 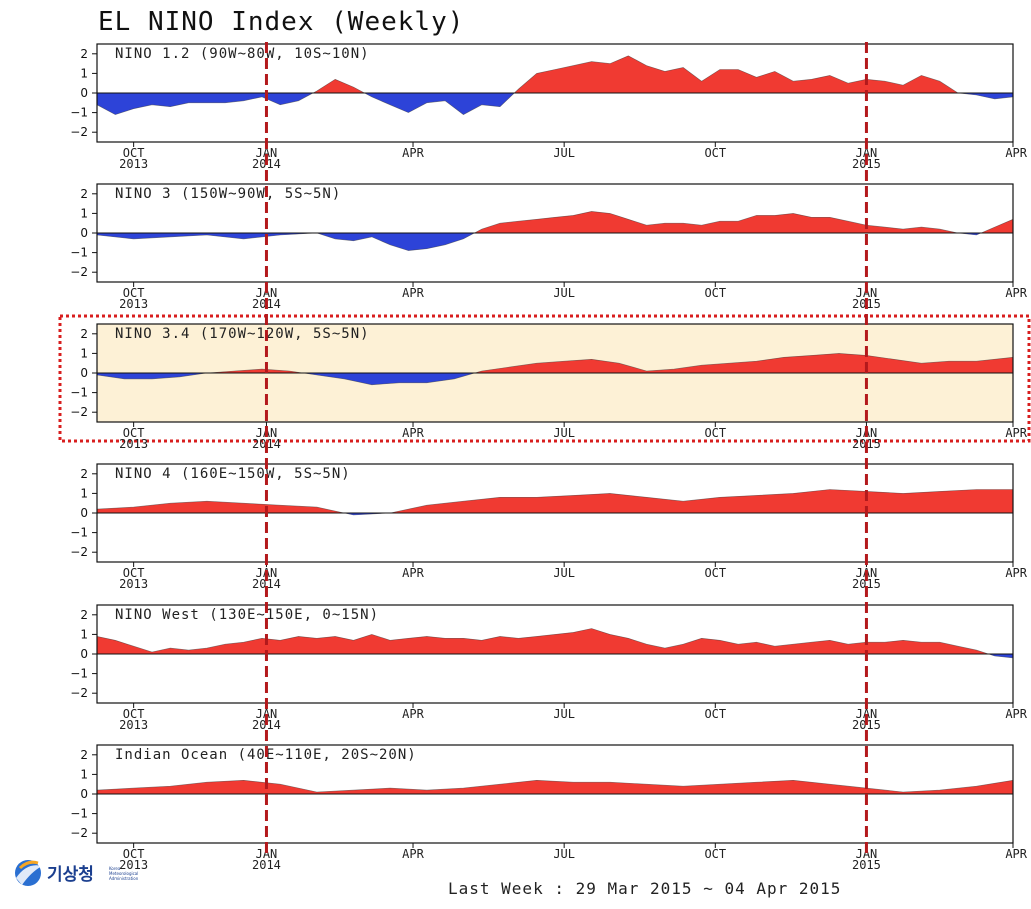 What do you see at coordinates (124, 878) in the screenshot?
I see `kma-logo-subtext-3: Administration` at bounding box center [124, 878].